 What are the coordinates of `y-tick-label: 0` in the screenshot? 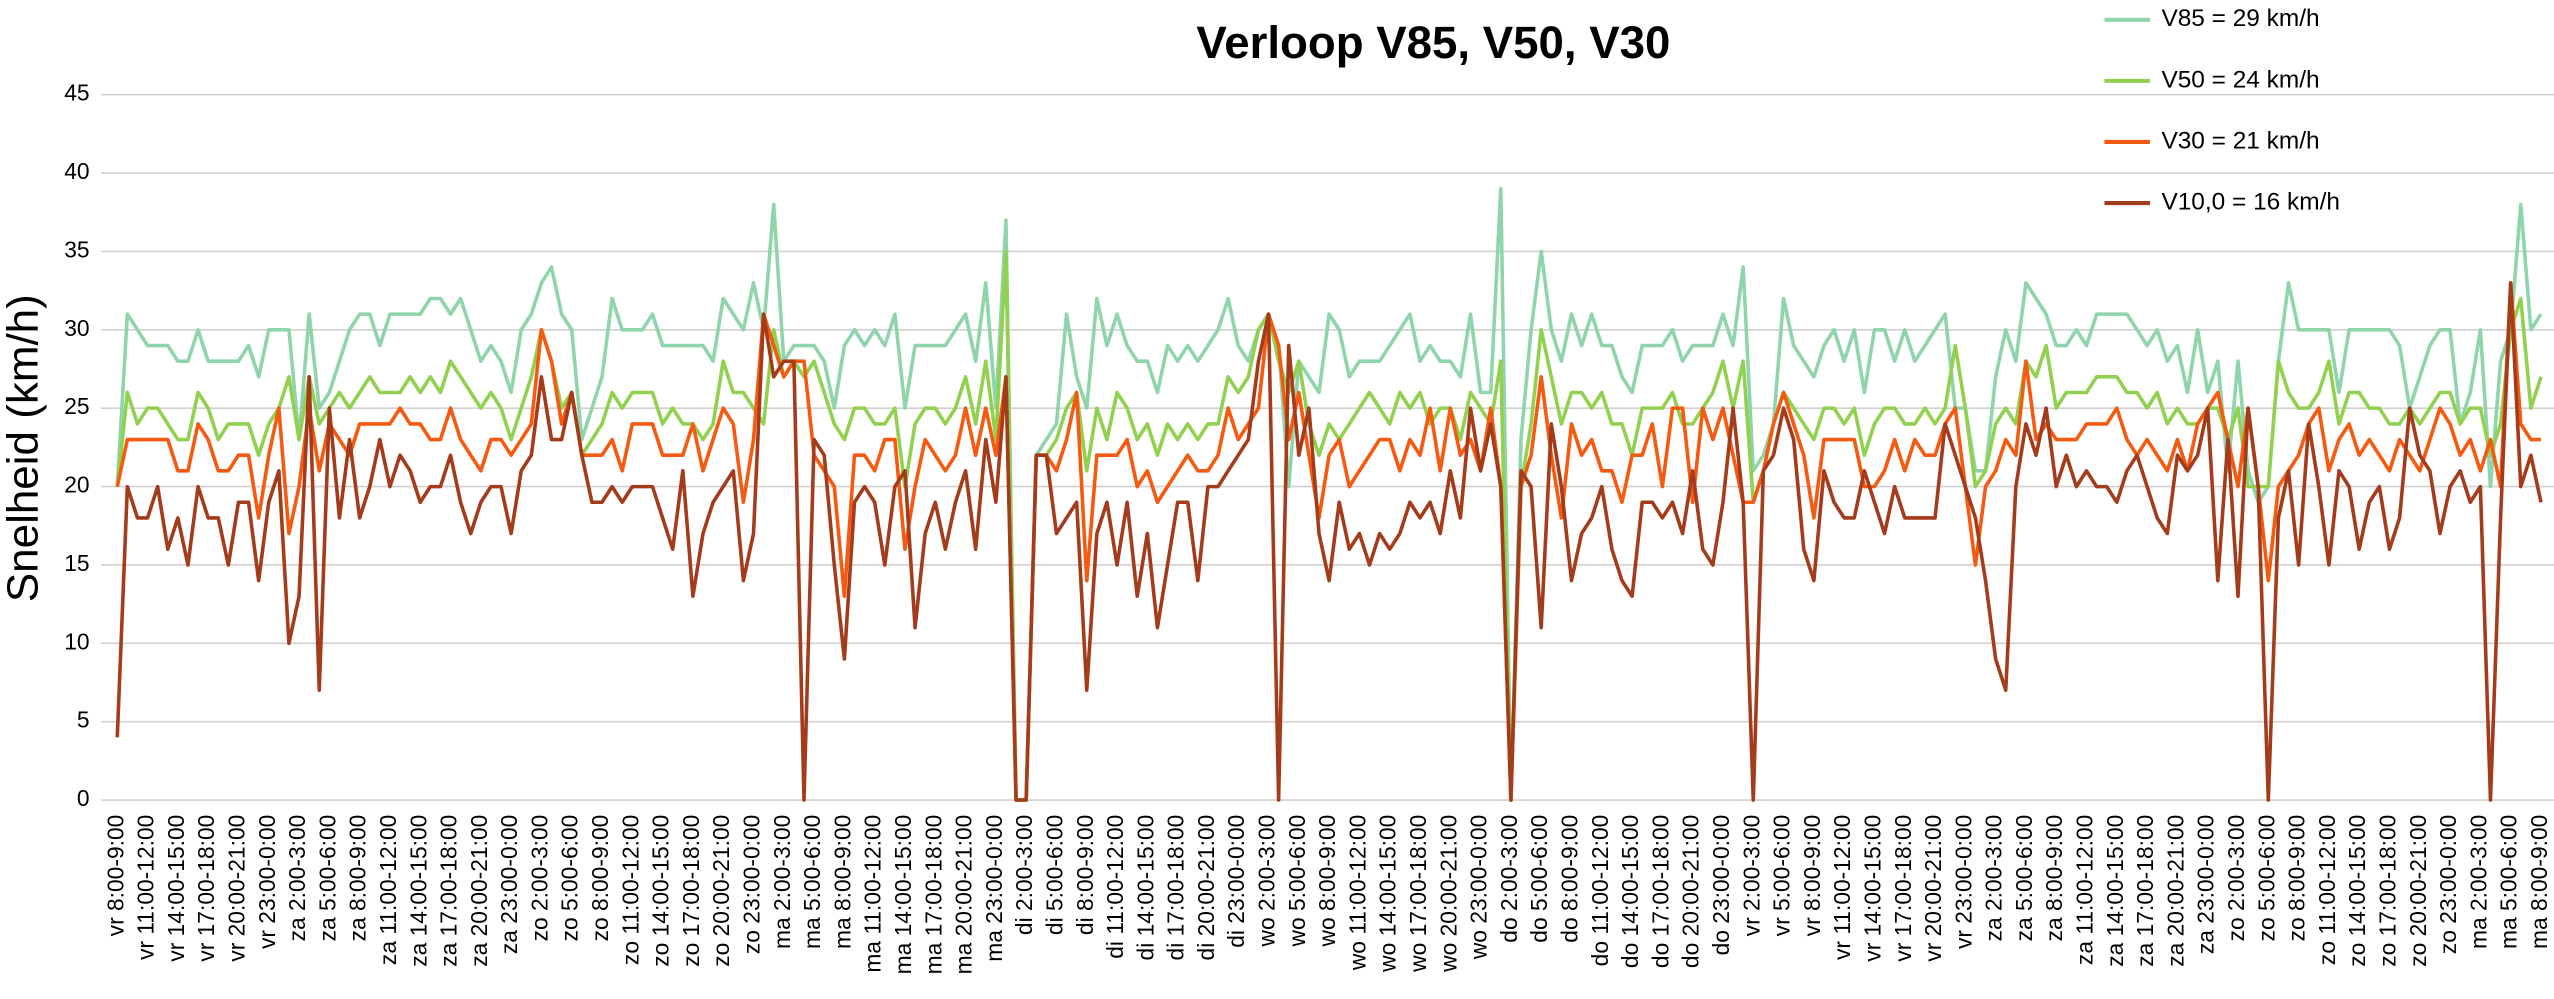 It's located at (83, 798).